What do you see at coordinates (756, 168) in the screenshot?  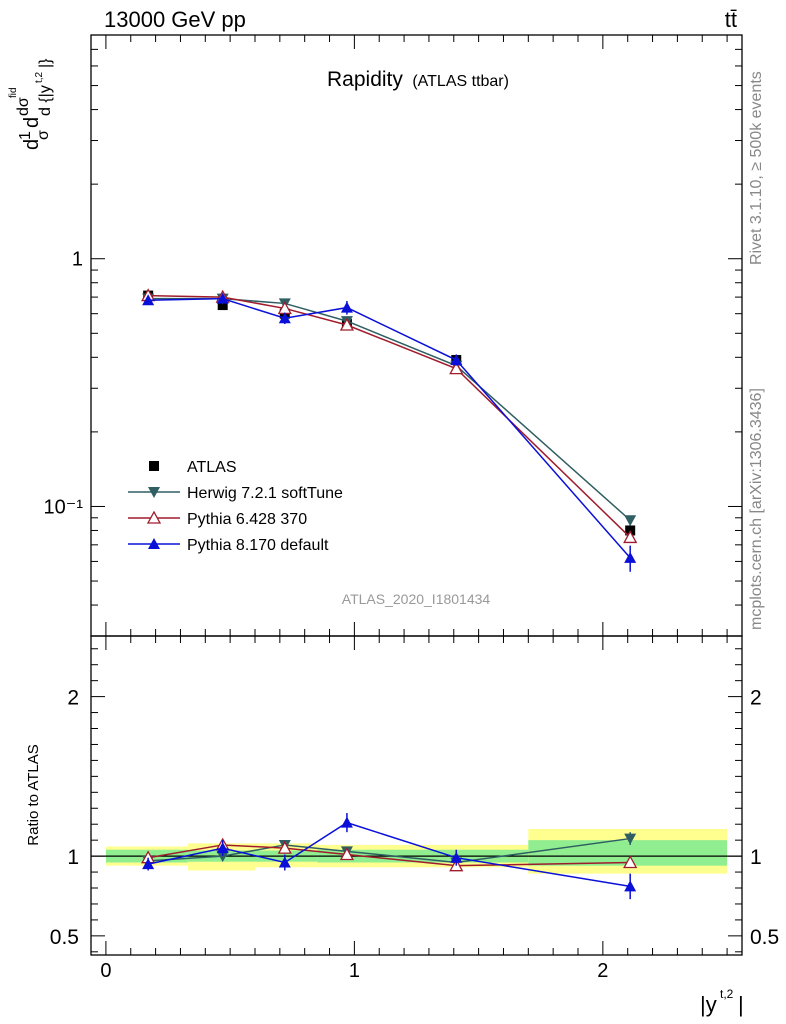 I see `rivet-version-label: Rivet 3.1.10, ≥ 500k events` at bounding box center [756, 168].